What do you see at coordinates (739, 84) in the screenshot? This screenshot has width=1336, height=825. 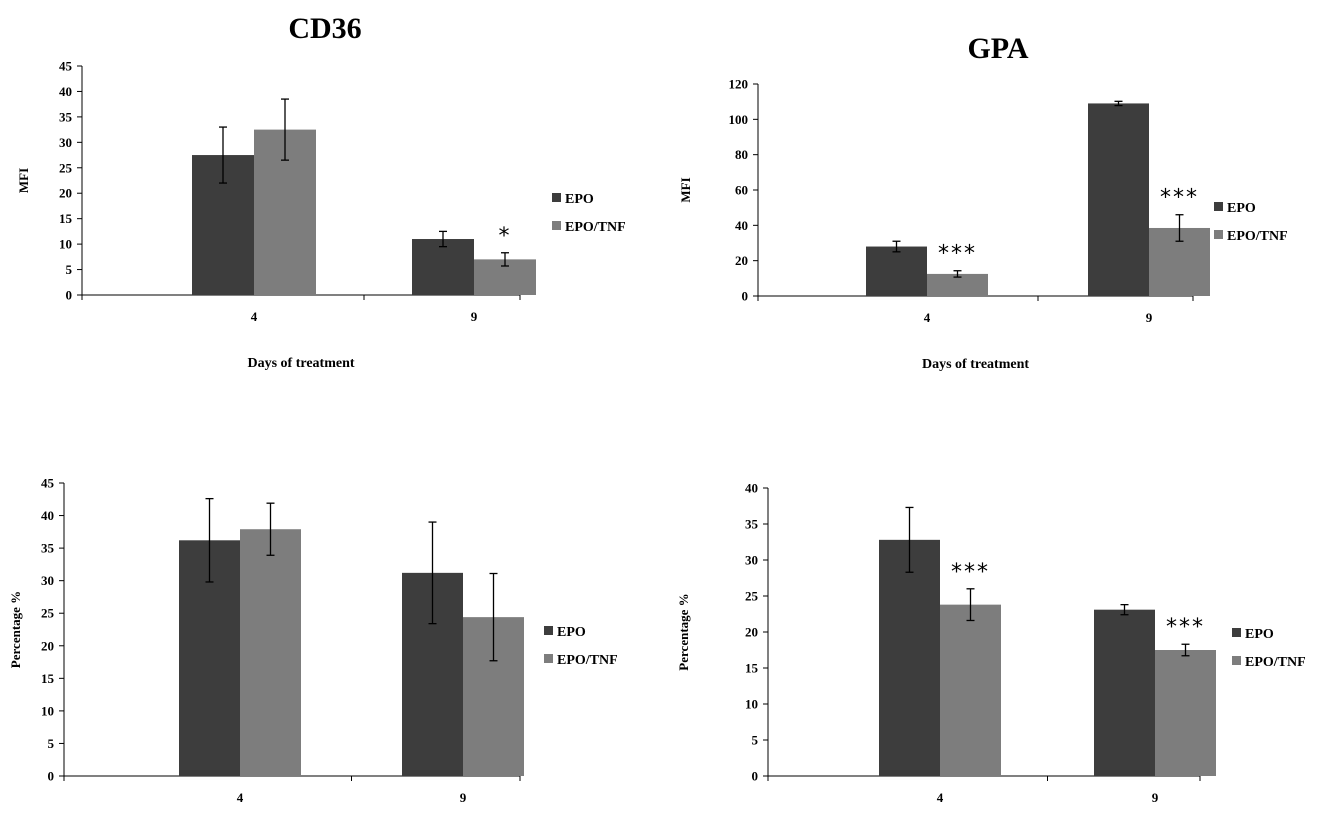 I see `y-tick-label: 120` at bounding box center [739, 84].